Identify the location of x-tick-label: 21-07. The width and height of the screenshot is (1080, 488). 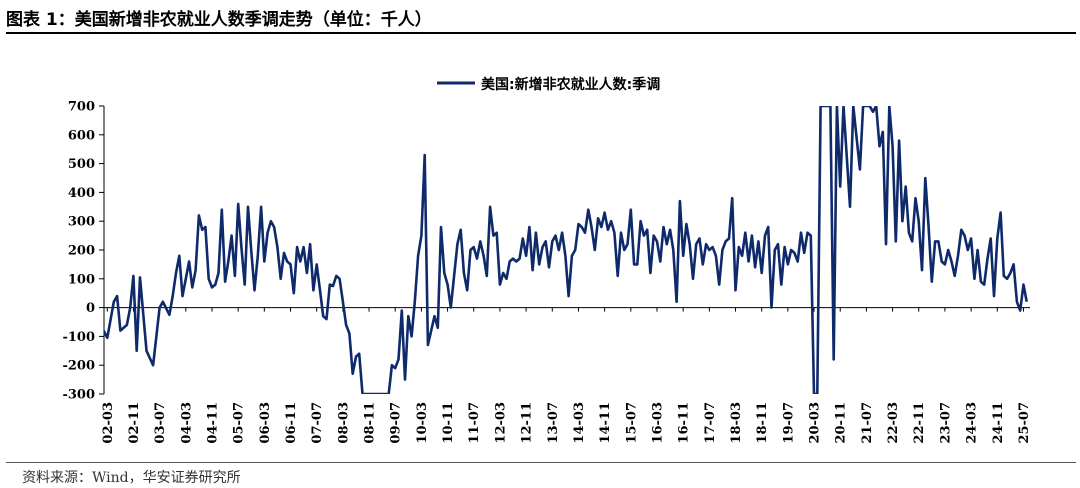
(867, 423).